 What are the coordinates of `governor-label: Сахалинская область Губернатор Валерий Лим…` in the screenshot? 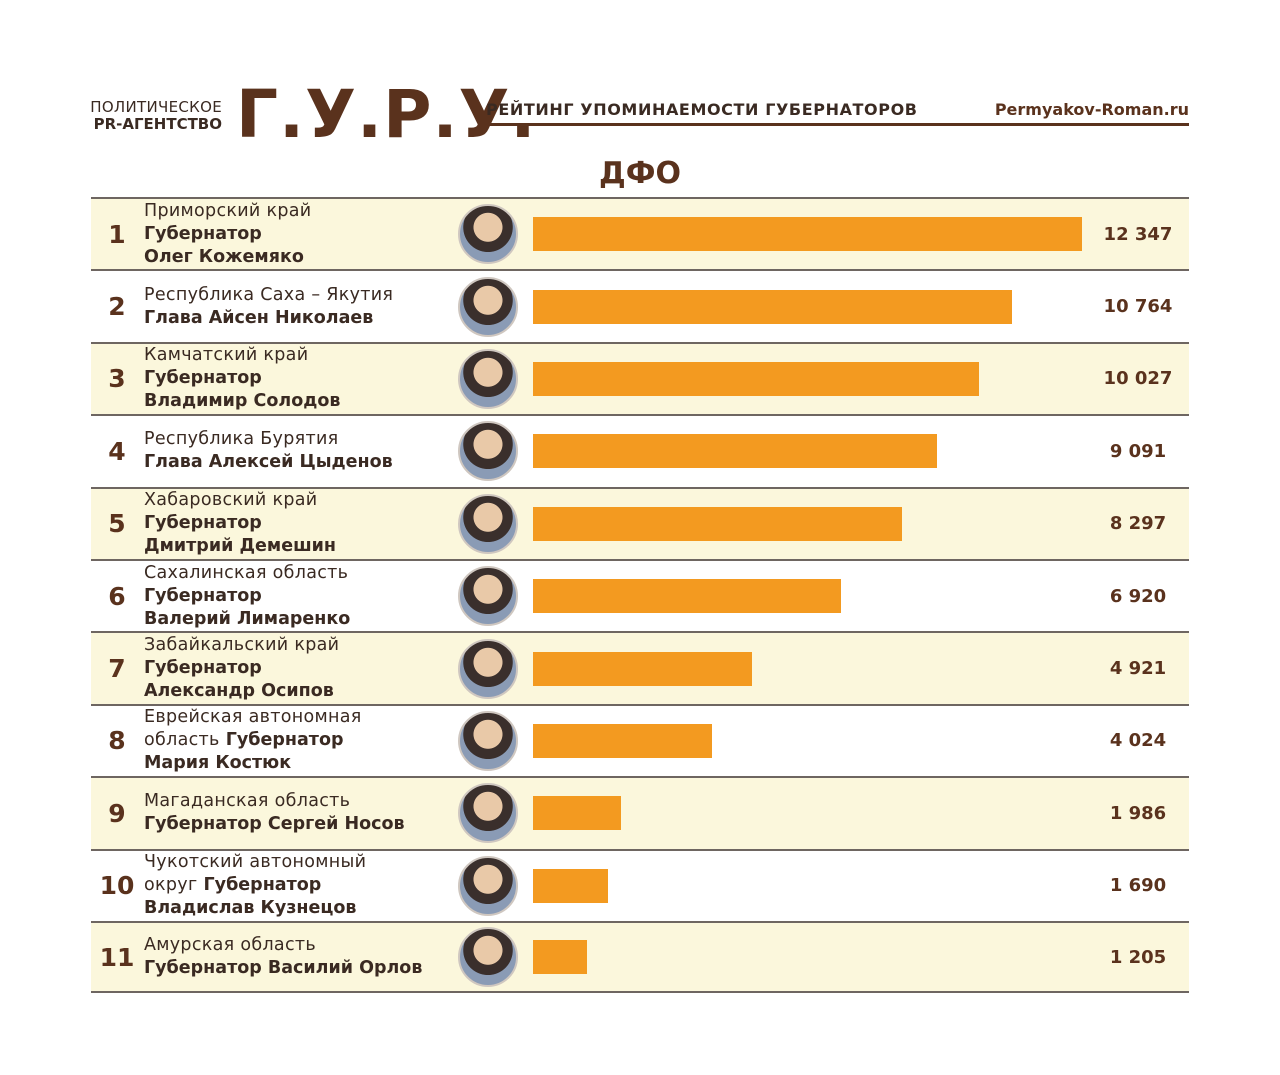 It's located at (299, 596).